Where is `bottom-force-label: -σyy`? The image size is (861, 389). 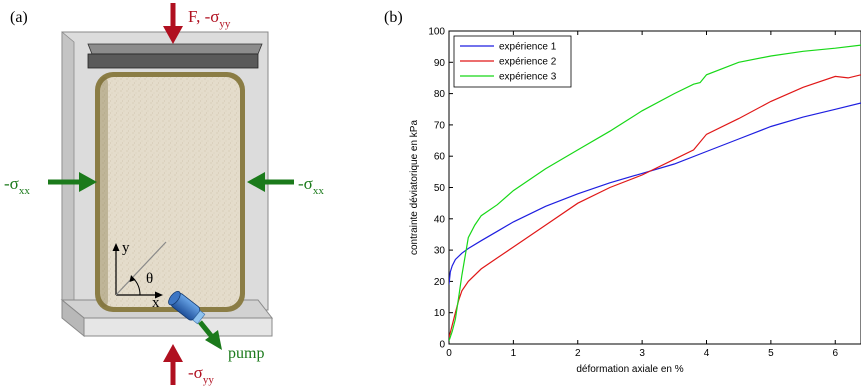
bottom-force-label: -σyy is located at coordinates (201, 374).